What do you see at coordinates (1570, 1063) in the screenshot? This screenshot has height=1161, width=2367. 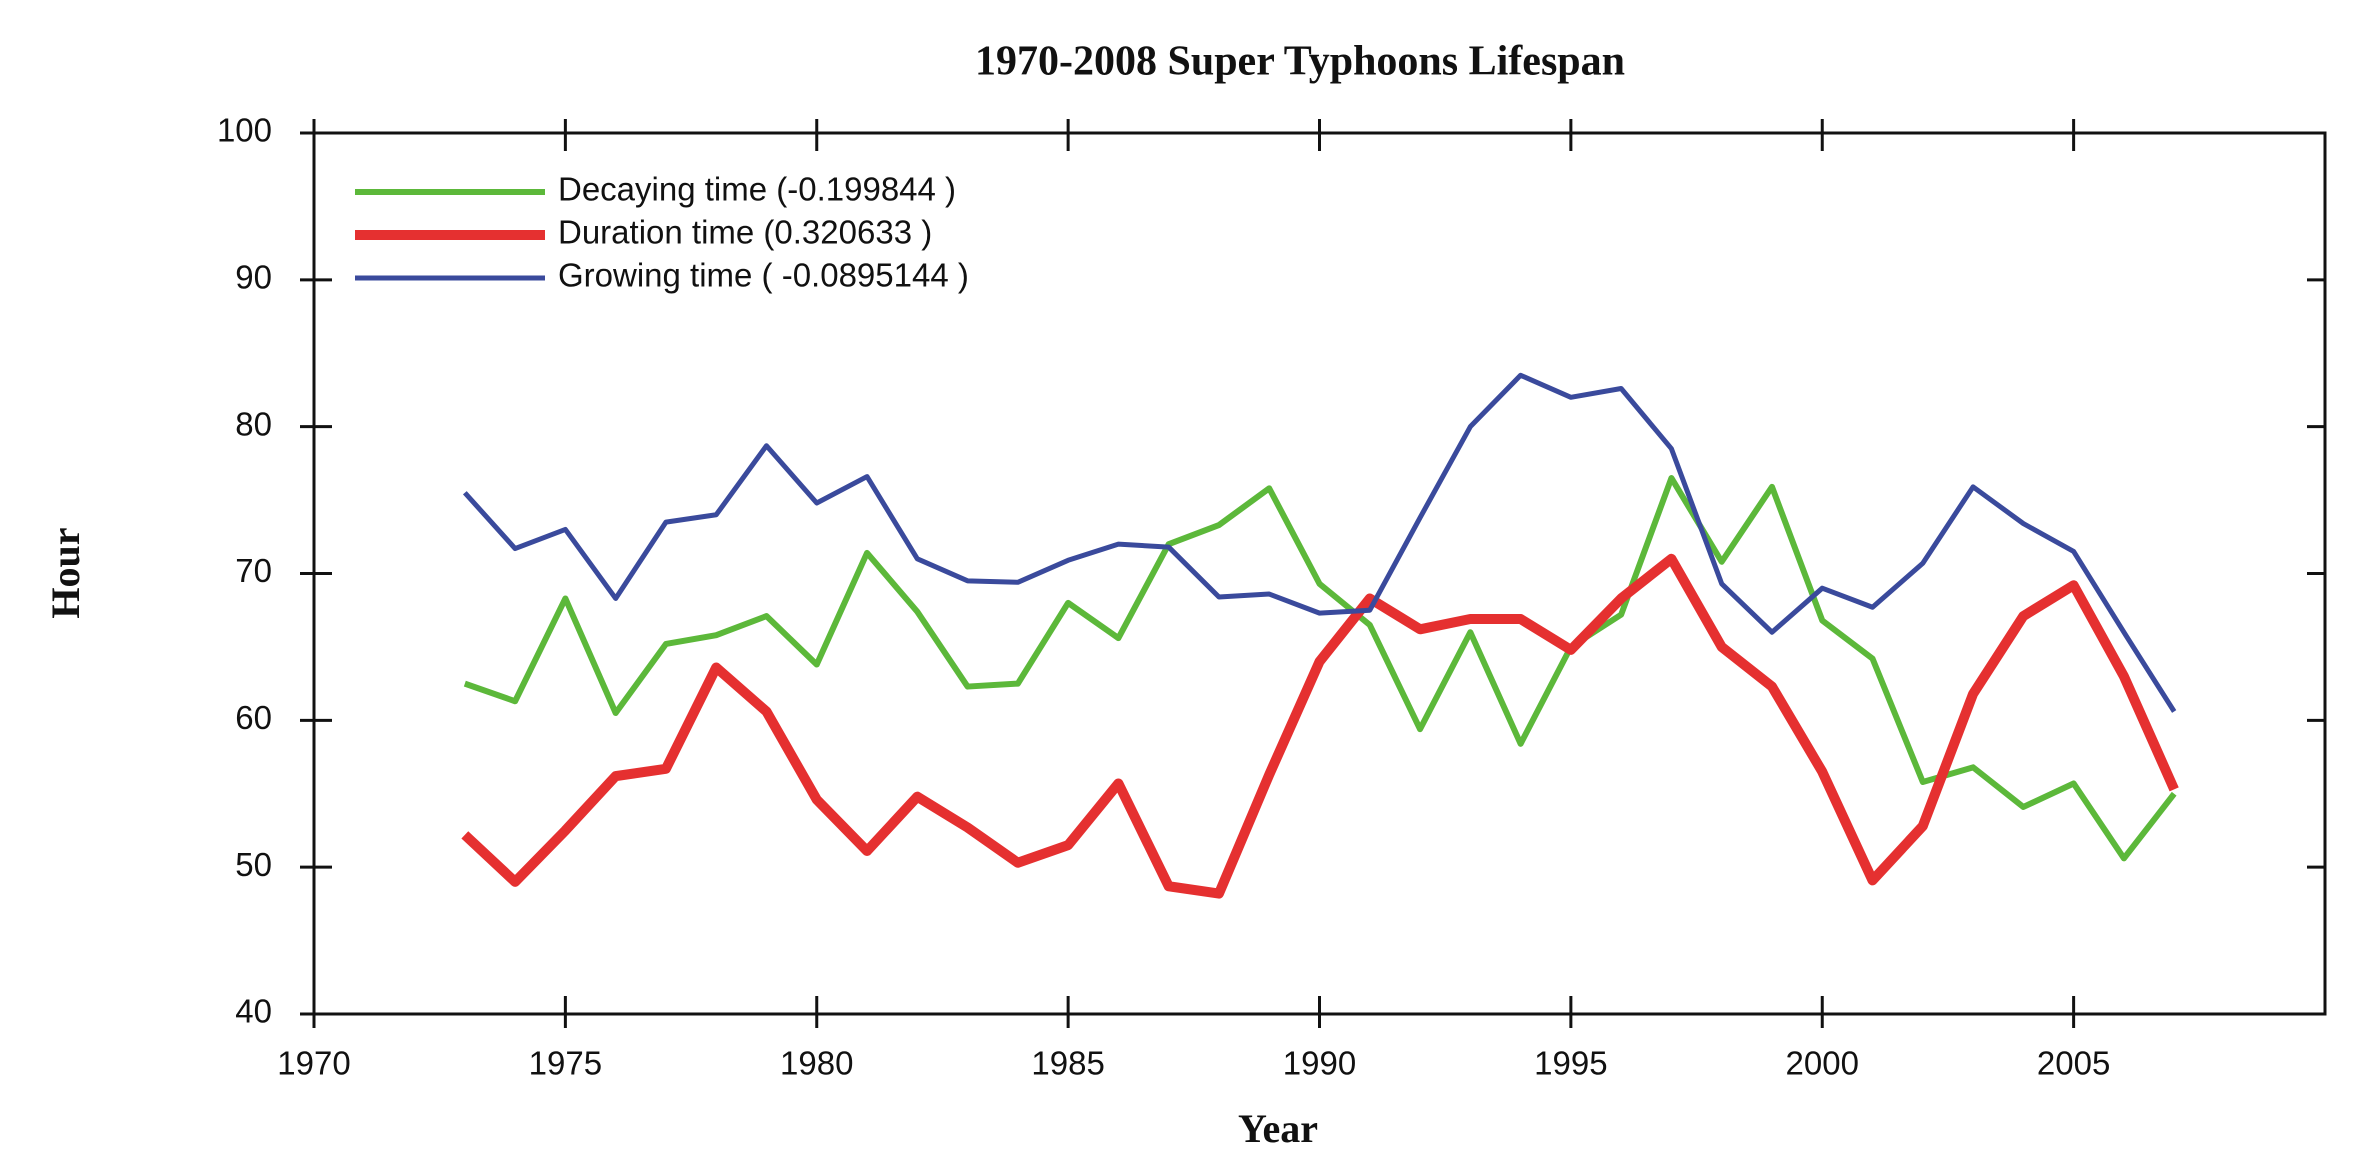 I see `x-tick-label: 1995` at bounding box center [1570, 1063].